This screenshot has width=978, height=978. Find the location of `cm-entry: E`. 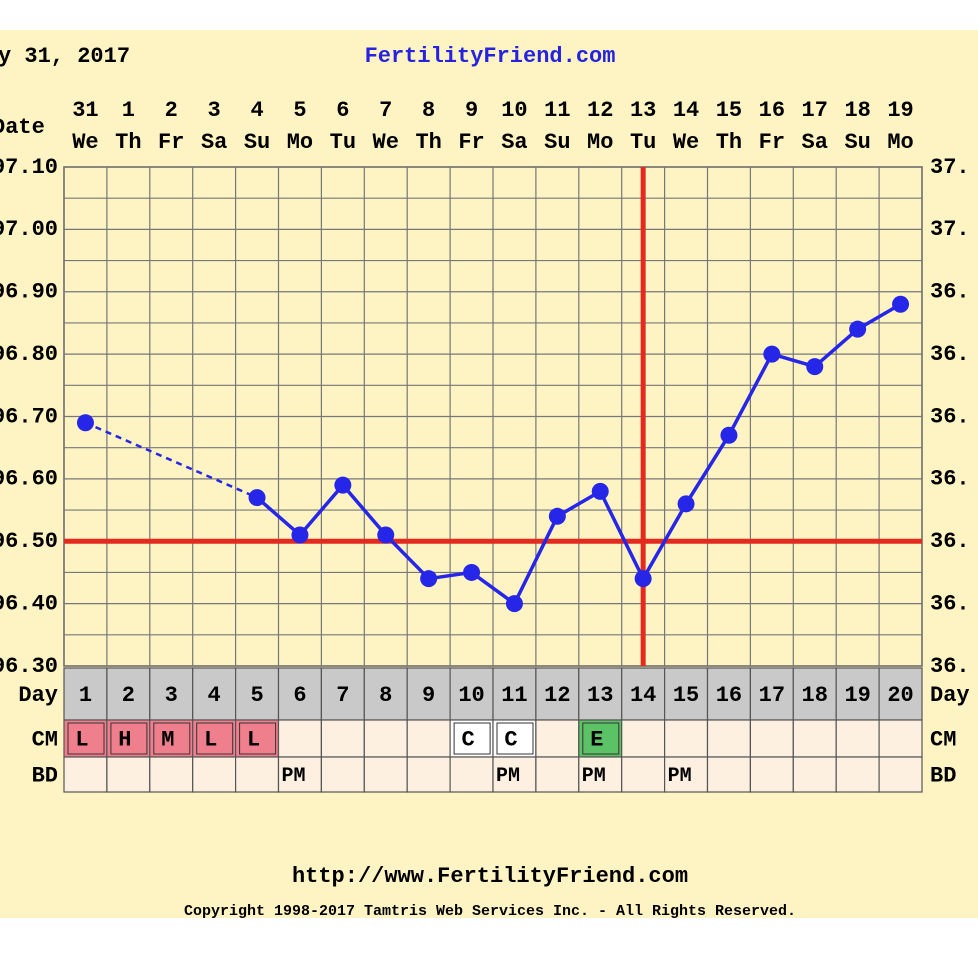

cm-entry: E is located at coordinates (596, 739).